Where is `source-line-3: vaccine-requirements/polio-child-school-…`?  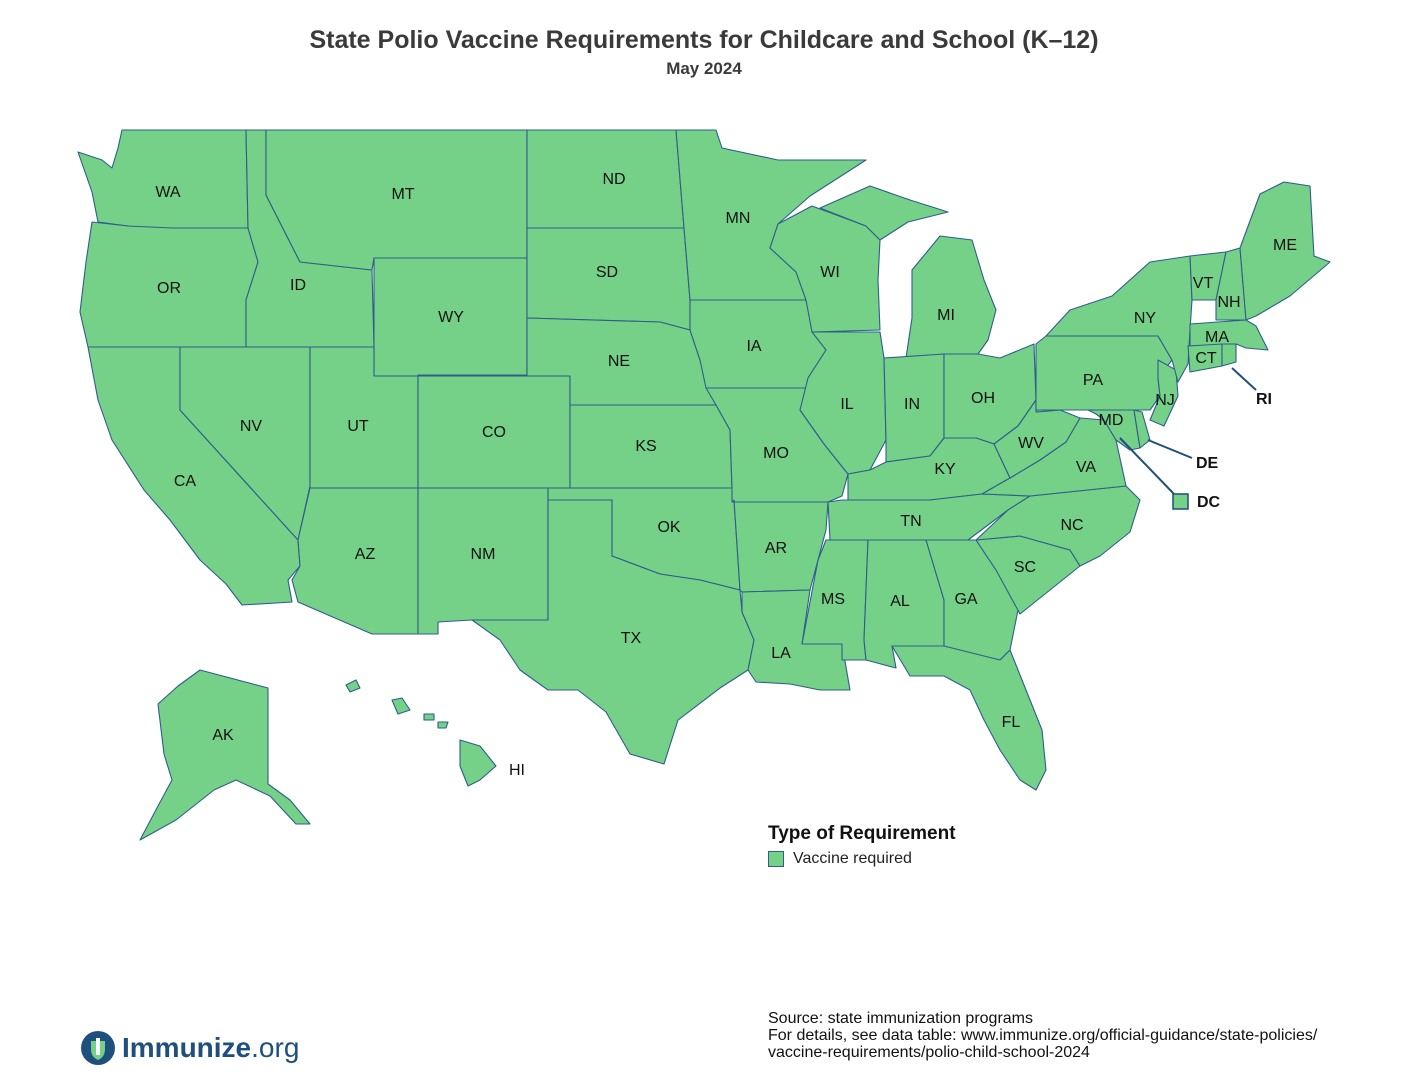 source-line-3: vaccine-requirements/polio-child-school-… is located at coordinates (929, 1052).